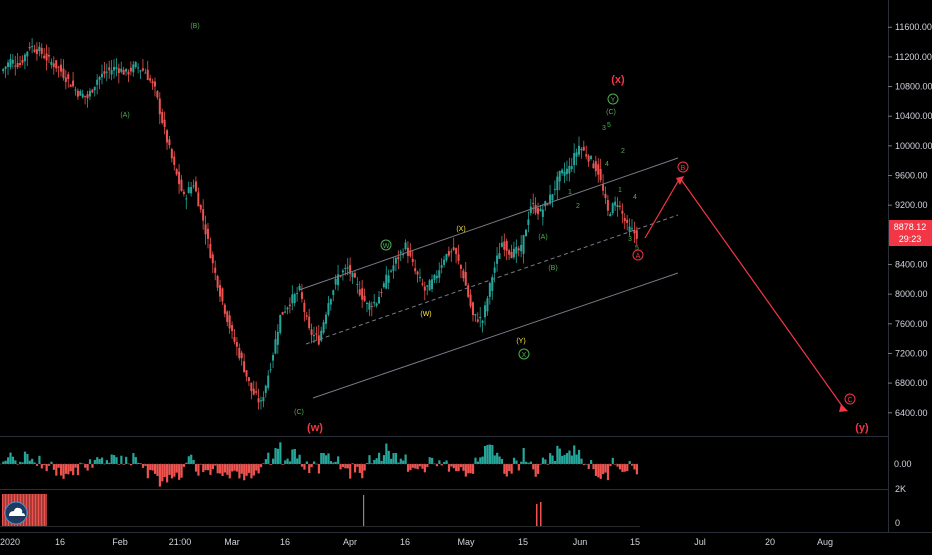  I want to click on projection-arrowhead, so click(843, 408).